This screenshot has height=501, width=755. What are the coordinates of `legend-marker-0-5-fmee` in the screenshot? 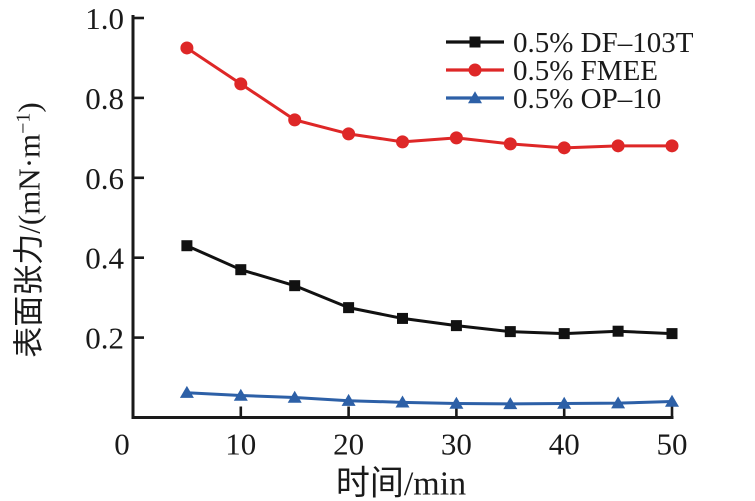 It's located at (475, 70).